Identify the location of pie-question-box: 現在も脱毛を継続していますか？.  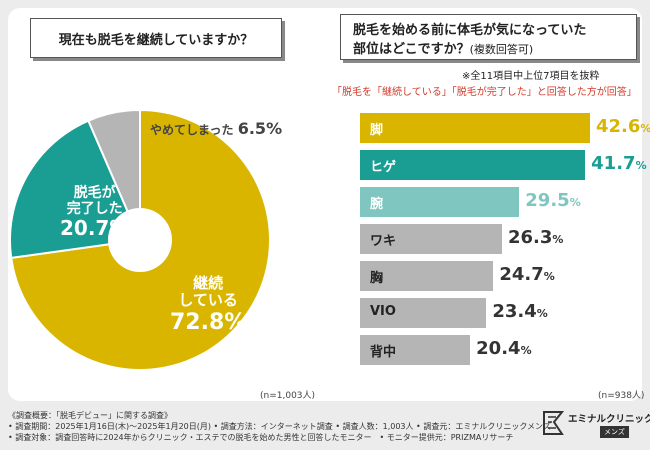
(156, 38).